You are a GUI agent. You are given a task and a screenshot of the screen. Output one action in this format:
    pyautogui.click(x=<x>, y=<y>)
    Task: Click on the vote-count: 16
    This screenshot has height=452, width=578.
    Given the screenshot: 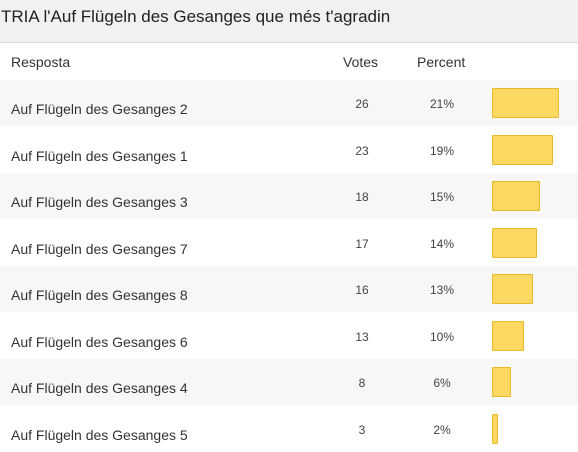 What is the action you would take?
    pyautogui.click(x=362, y=290)
    